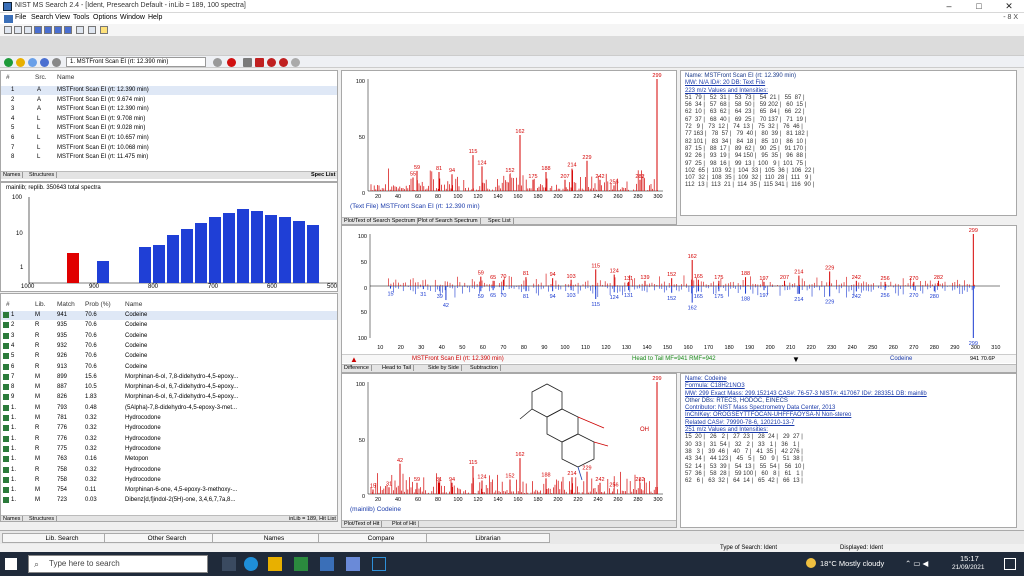 This screenshot has width=1024, height=576. What do you see at coordinates (969, 558) in the screenshot?
I see `taskbar-time: 15:17` at bounding box center [969, 558].